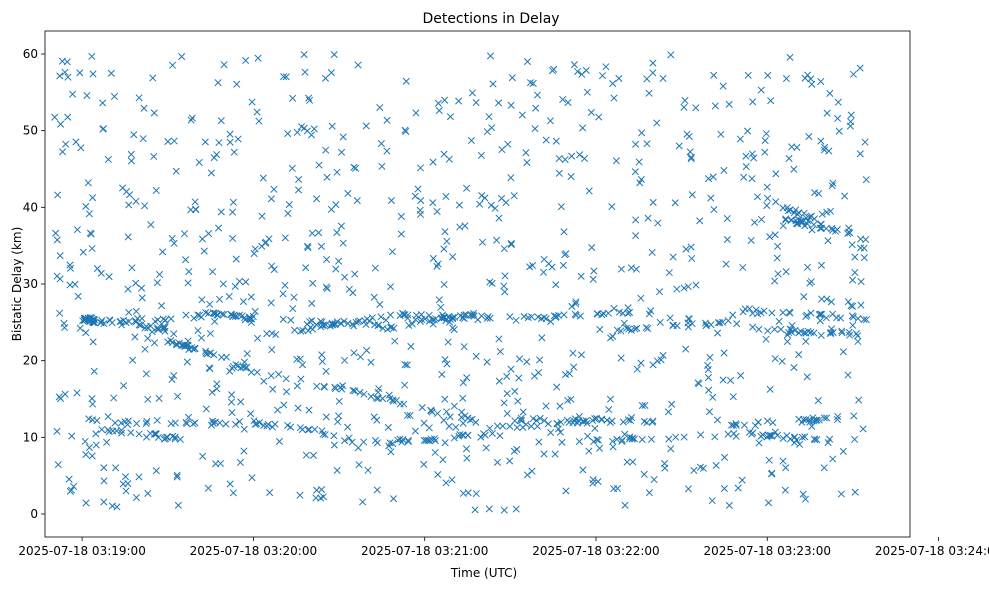 The height and width of the screenshot is (590, 989). What do you see at coordinates (30, 361) in the screenshot?
I see `y-tick-label: 20` at bounding box center [30, 361].